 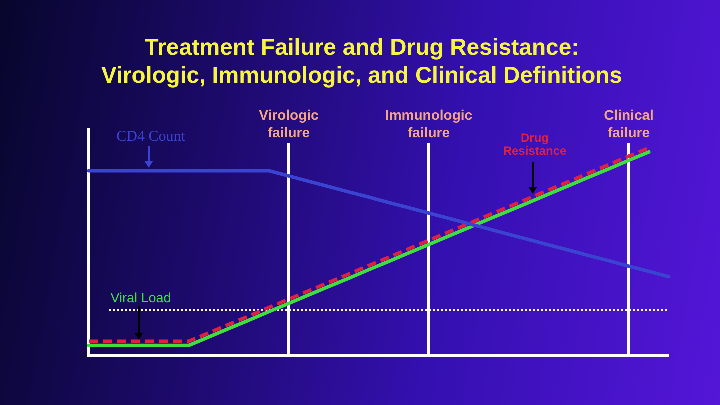 I want to click on series-label: CD4 Count, so click(x=151, y=136).